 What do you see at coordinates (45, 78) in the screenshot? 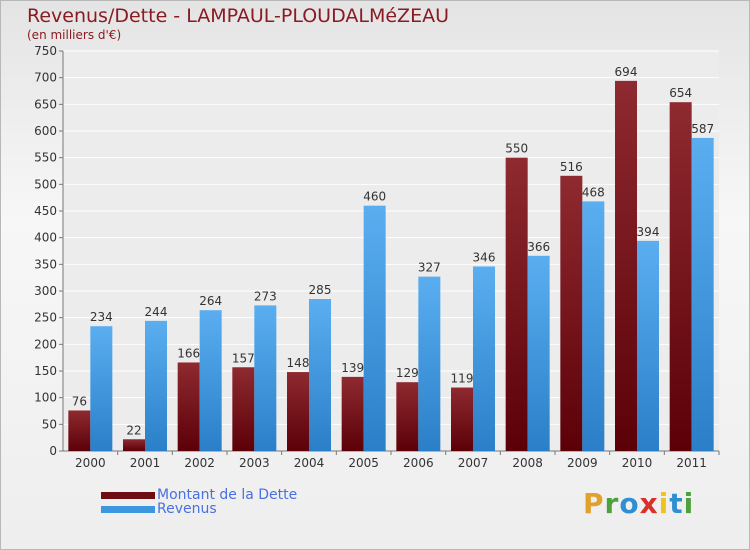
I see `y-tick-label: 700` at bounding box center [45, 78].